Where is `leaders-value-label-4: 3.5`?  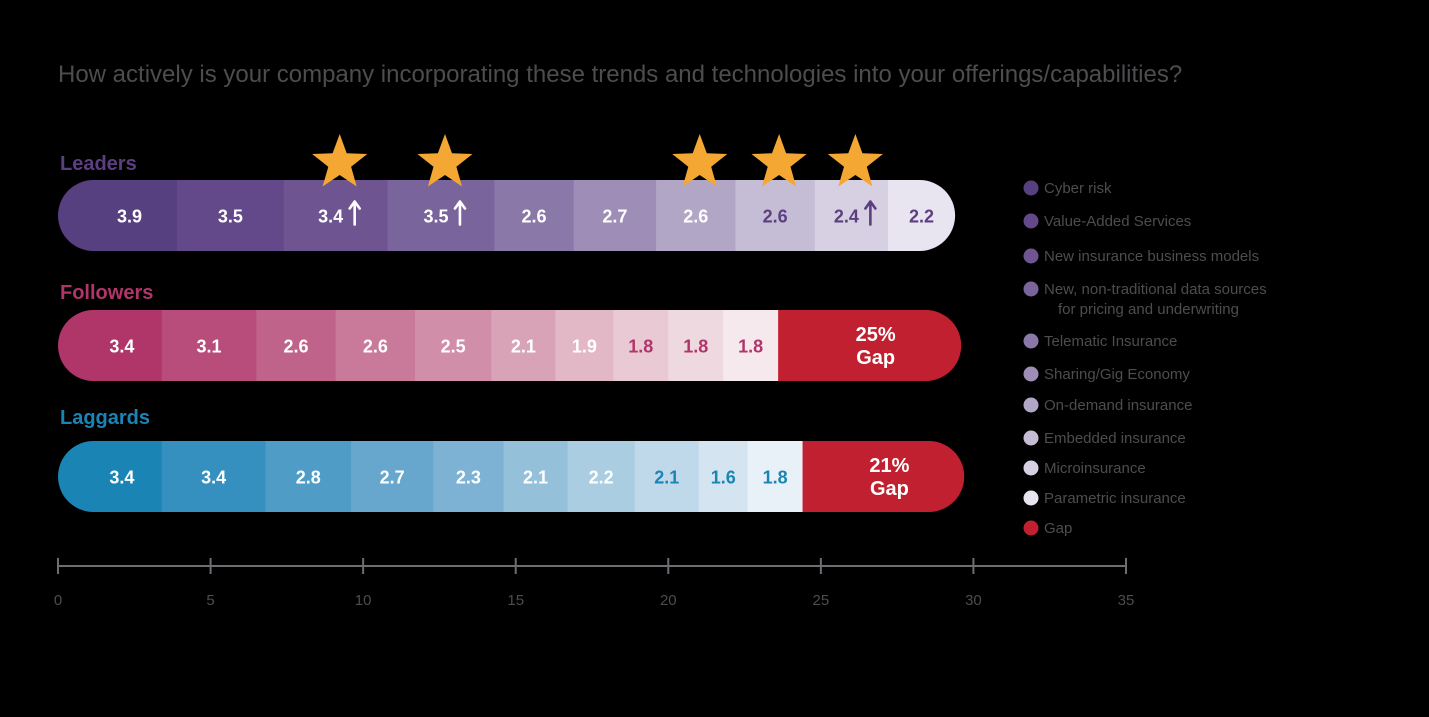
leaders-value-label-4: 3.5 is located at coordinates (435, 217).